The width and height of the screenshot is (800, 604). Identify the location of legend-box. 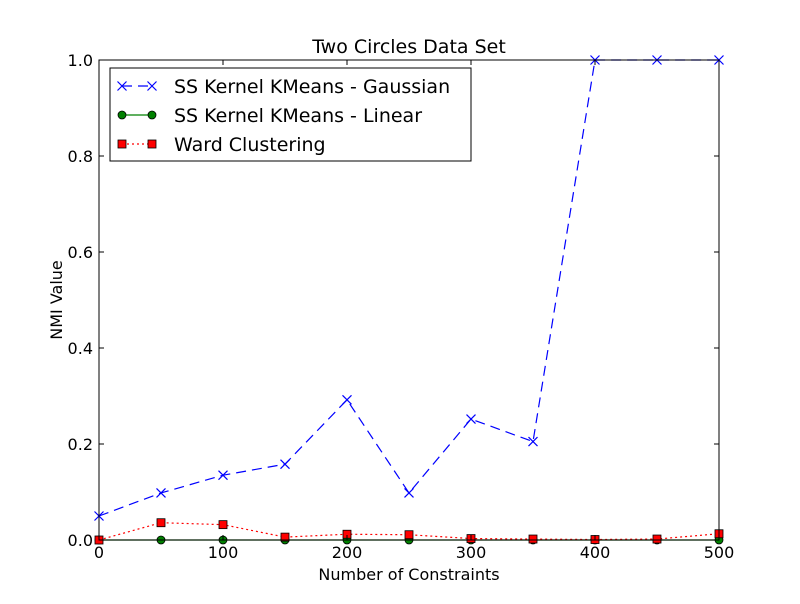
(290, 114).